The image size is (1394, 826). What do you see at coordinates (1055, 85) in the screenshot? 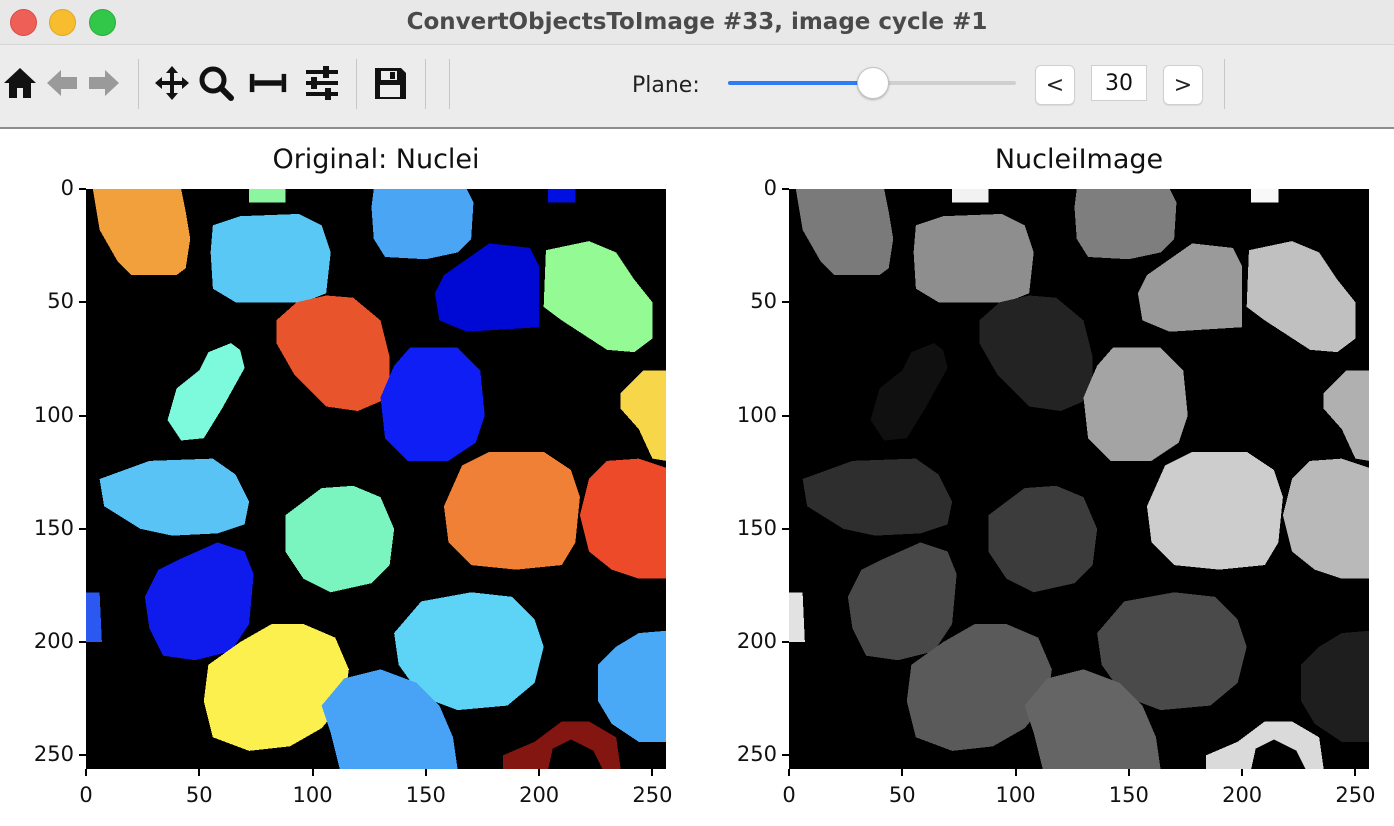
I see `prev-plane-button: <` at bounding box center [1055, 85].